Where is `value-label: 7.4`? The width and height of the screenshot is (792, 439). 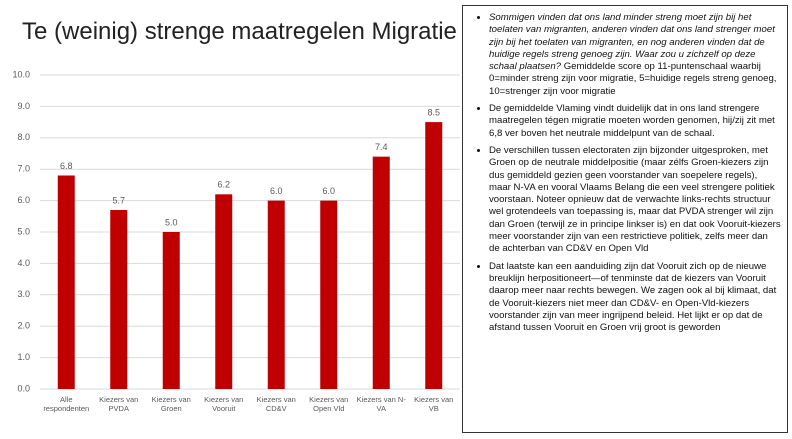
value-label: 7.4 is located at coordinates (381, 147).